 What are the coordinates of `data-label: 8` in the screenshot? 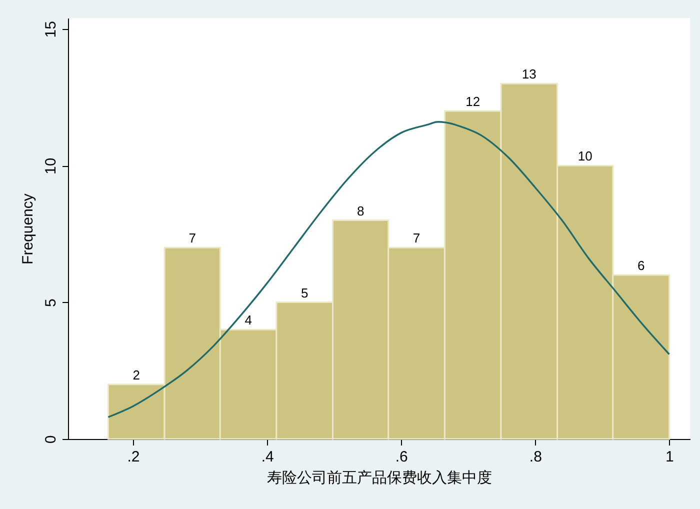 It's located at (360, 210).